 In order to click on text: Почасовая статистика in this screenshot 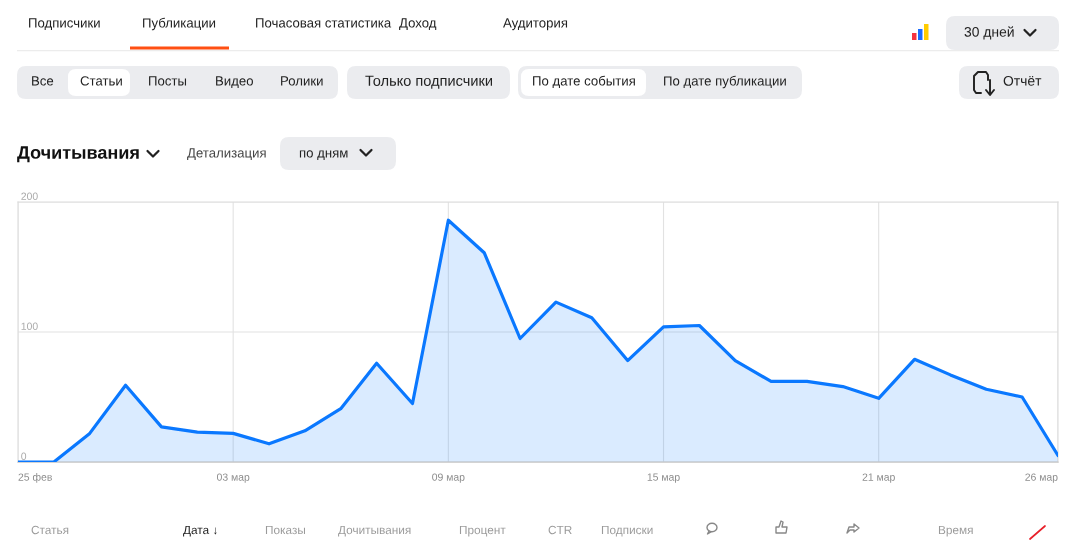, I will do `click(324, 23)`.